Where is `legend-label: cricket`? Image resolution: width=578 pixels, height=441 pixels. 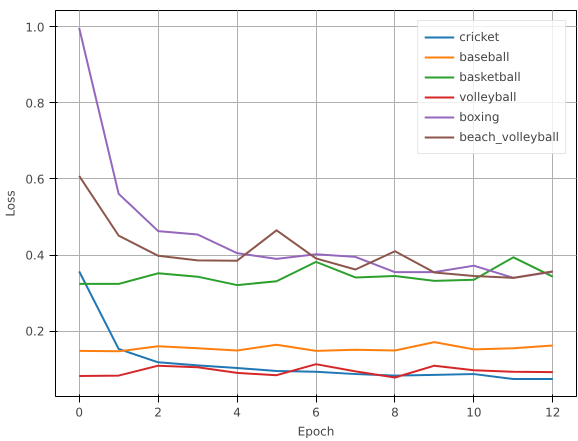 legend-label: cricket is located at coordinates (479, 37).